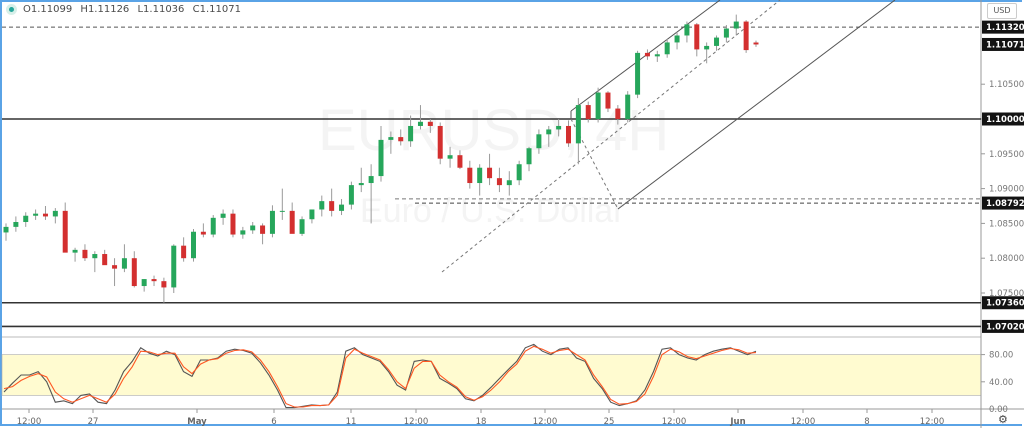  Describe the element at coordinates (1005, 28) in the screenshot. I see `price-tag-label: 1.11320` at that location.